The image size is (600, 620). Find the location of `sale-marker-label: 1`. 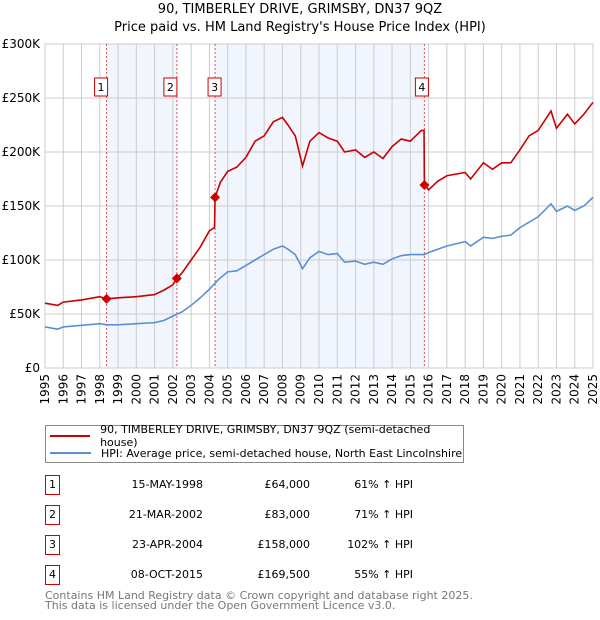

sale-marker-label: 1 is located at coordinates (52, 485).